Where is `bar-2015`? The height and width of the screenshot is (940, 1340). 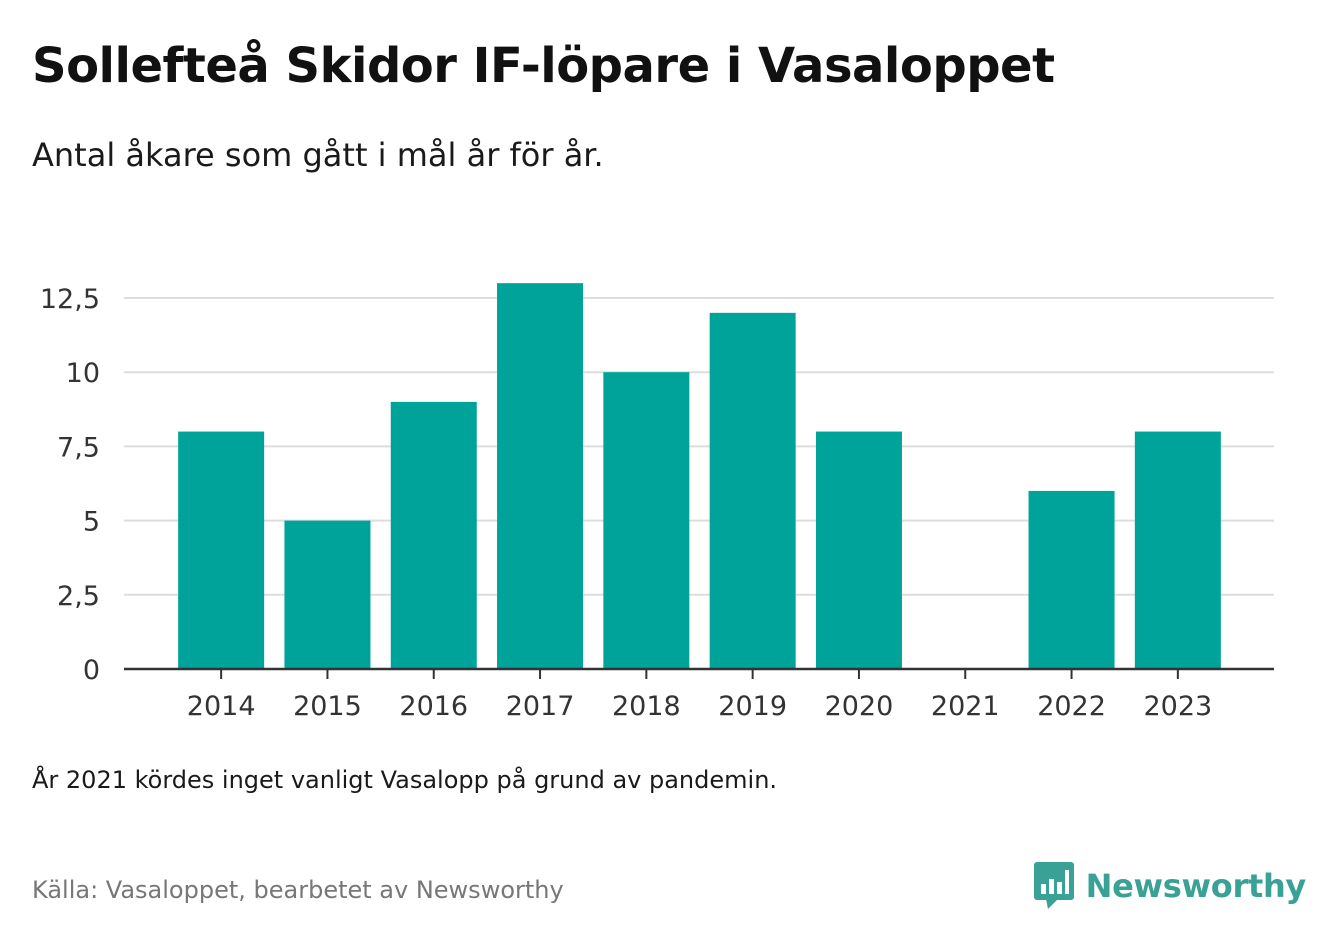 bar-2015 is located at coordinates (327, 594).